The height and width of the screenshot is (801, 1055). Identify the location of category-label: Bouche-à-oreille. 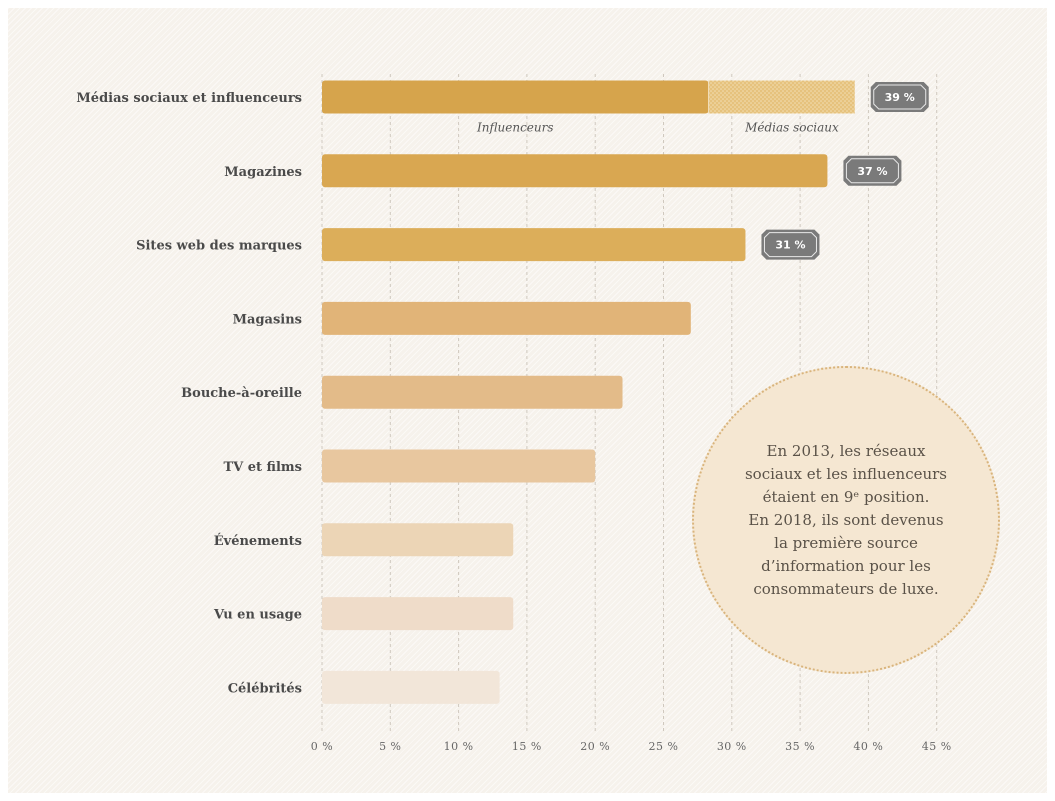
(241, 393).